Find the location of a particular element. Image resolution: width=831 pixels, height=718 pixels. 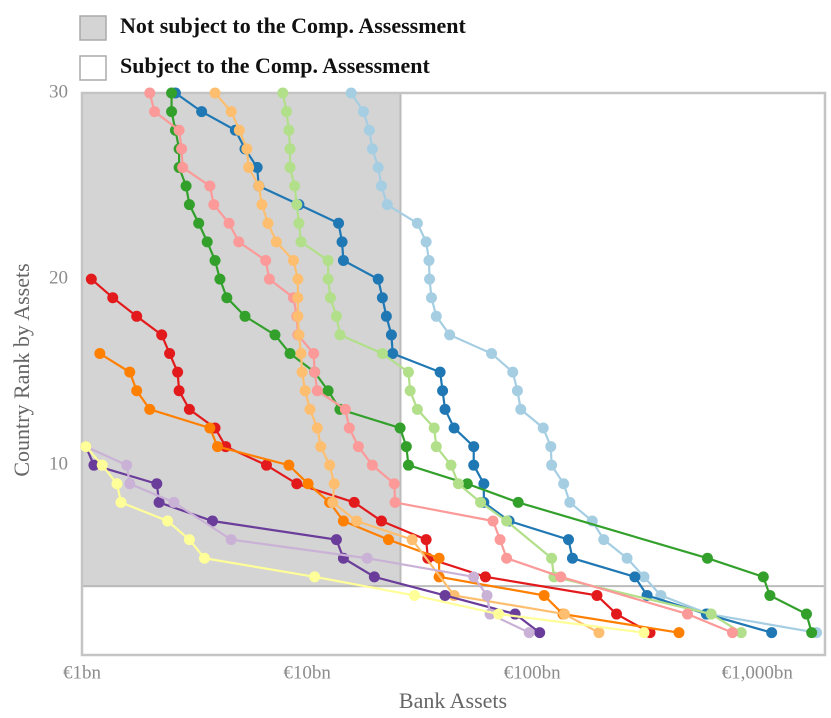

x-tick-label: €1,000bn is located at coordinates (758, 672).